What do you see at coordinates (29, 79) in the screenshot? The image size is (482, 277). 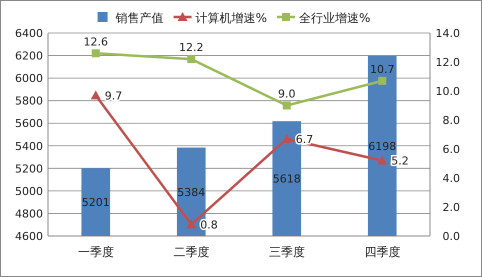 I see `y-tick-label: 6000` at bounding box center [29, 79].